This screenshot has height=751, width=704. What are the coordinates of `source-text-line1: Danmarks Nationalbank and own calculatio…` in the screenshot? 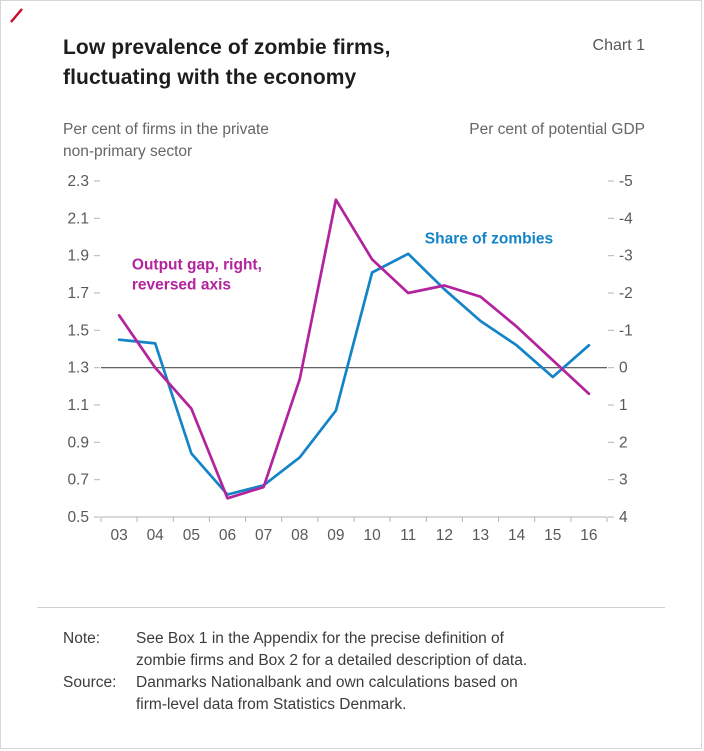 It's located at (327, 682).